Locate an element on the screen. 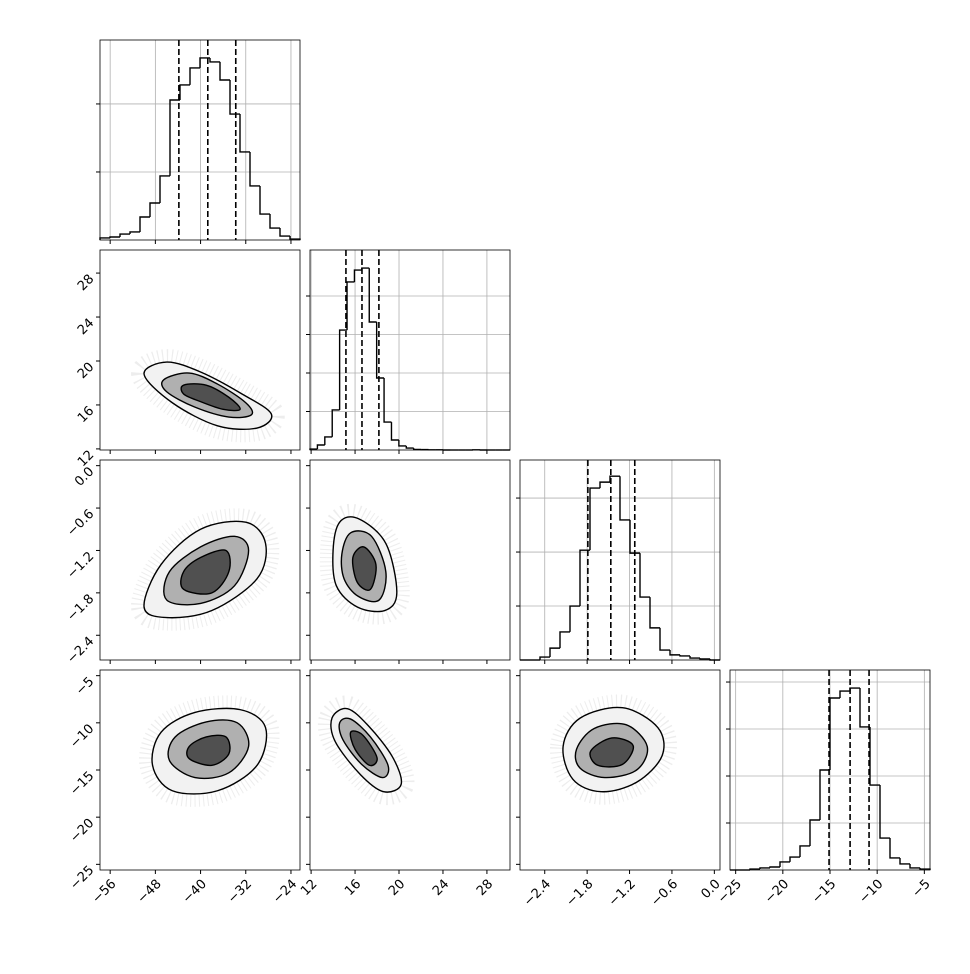 The image size is (970, 974). y-tick-label: −15 is located at coordinates (82, 784).